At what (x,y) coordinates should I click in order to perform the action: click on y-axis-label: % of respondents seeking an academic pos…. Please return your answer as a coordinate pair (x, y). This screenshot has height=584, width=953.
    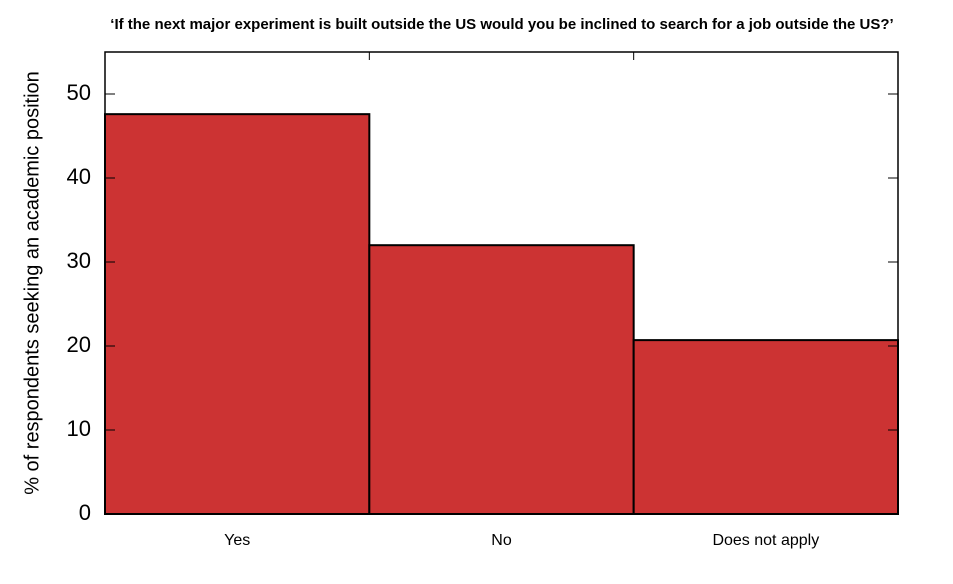
    Looking at the image, I should click on (32, 283).